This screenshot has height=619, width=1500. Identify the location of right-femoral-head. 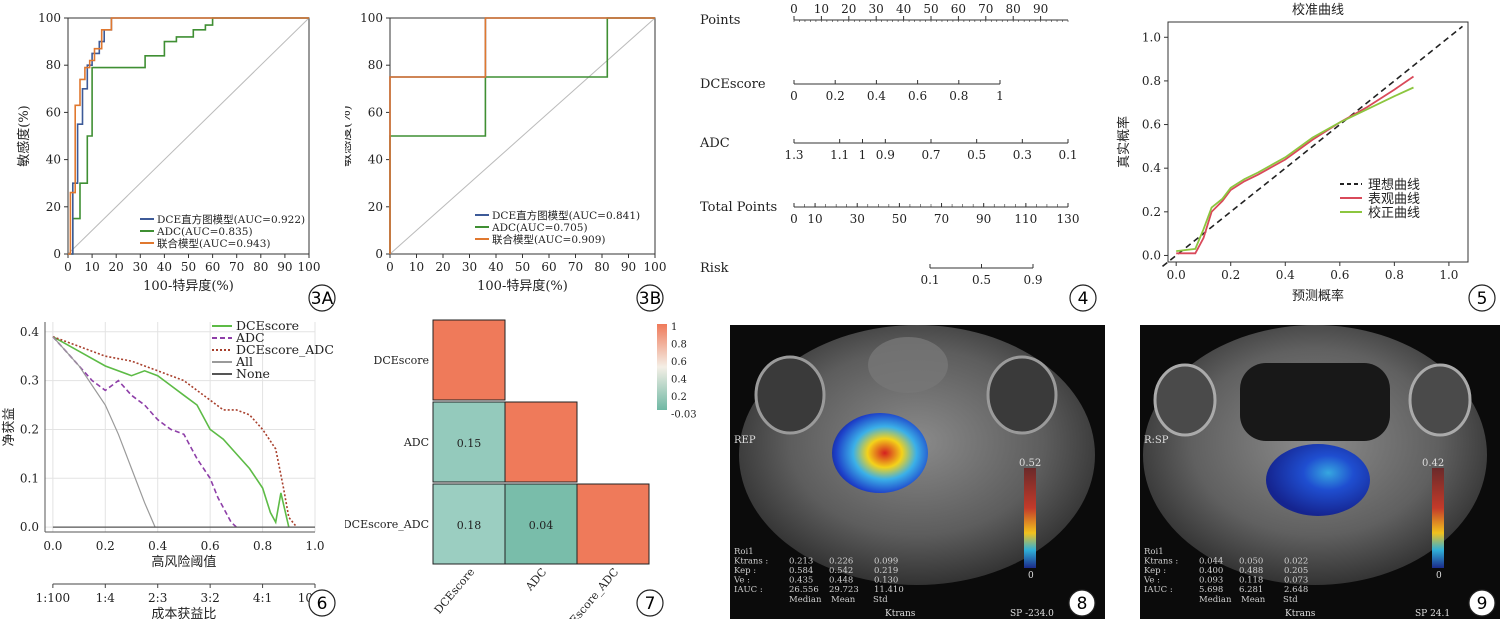
(1440, 400).